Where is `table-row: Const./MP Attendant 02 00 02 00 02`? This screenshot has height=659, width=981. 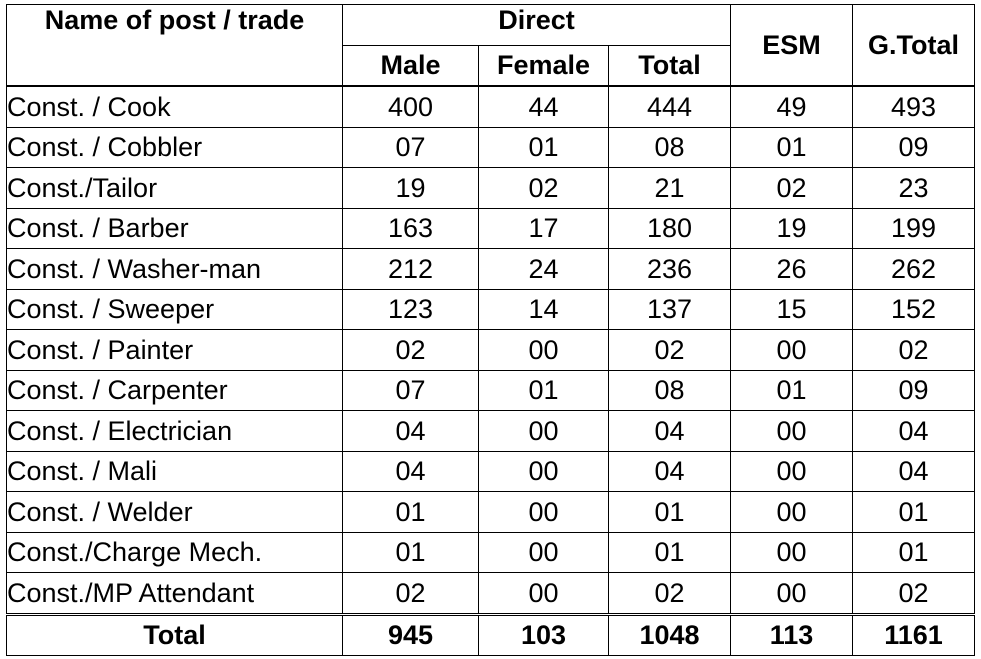 table-row: Const./MP Attendant 02 00 02 00 02 is located at coordinates (490, 593).